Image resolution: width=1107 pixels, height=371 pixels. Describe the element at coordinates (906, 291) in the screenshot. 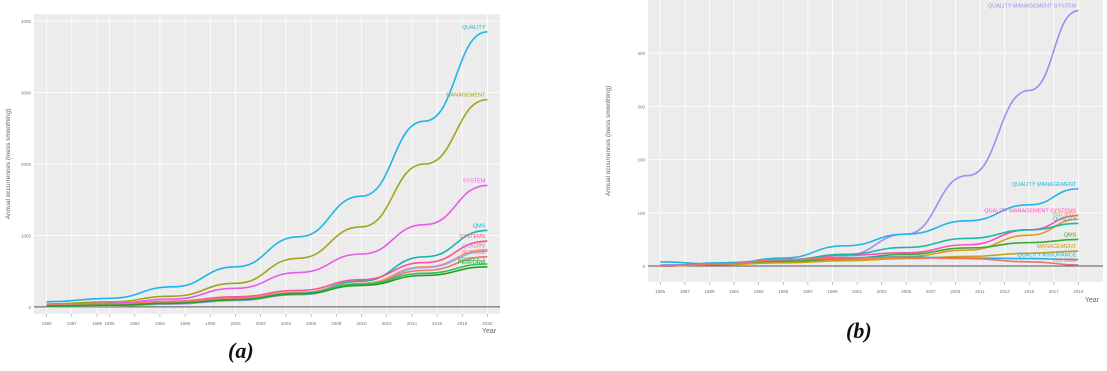

I see `x-tick-label: 2005` at that location.